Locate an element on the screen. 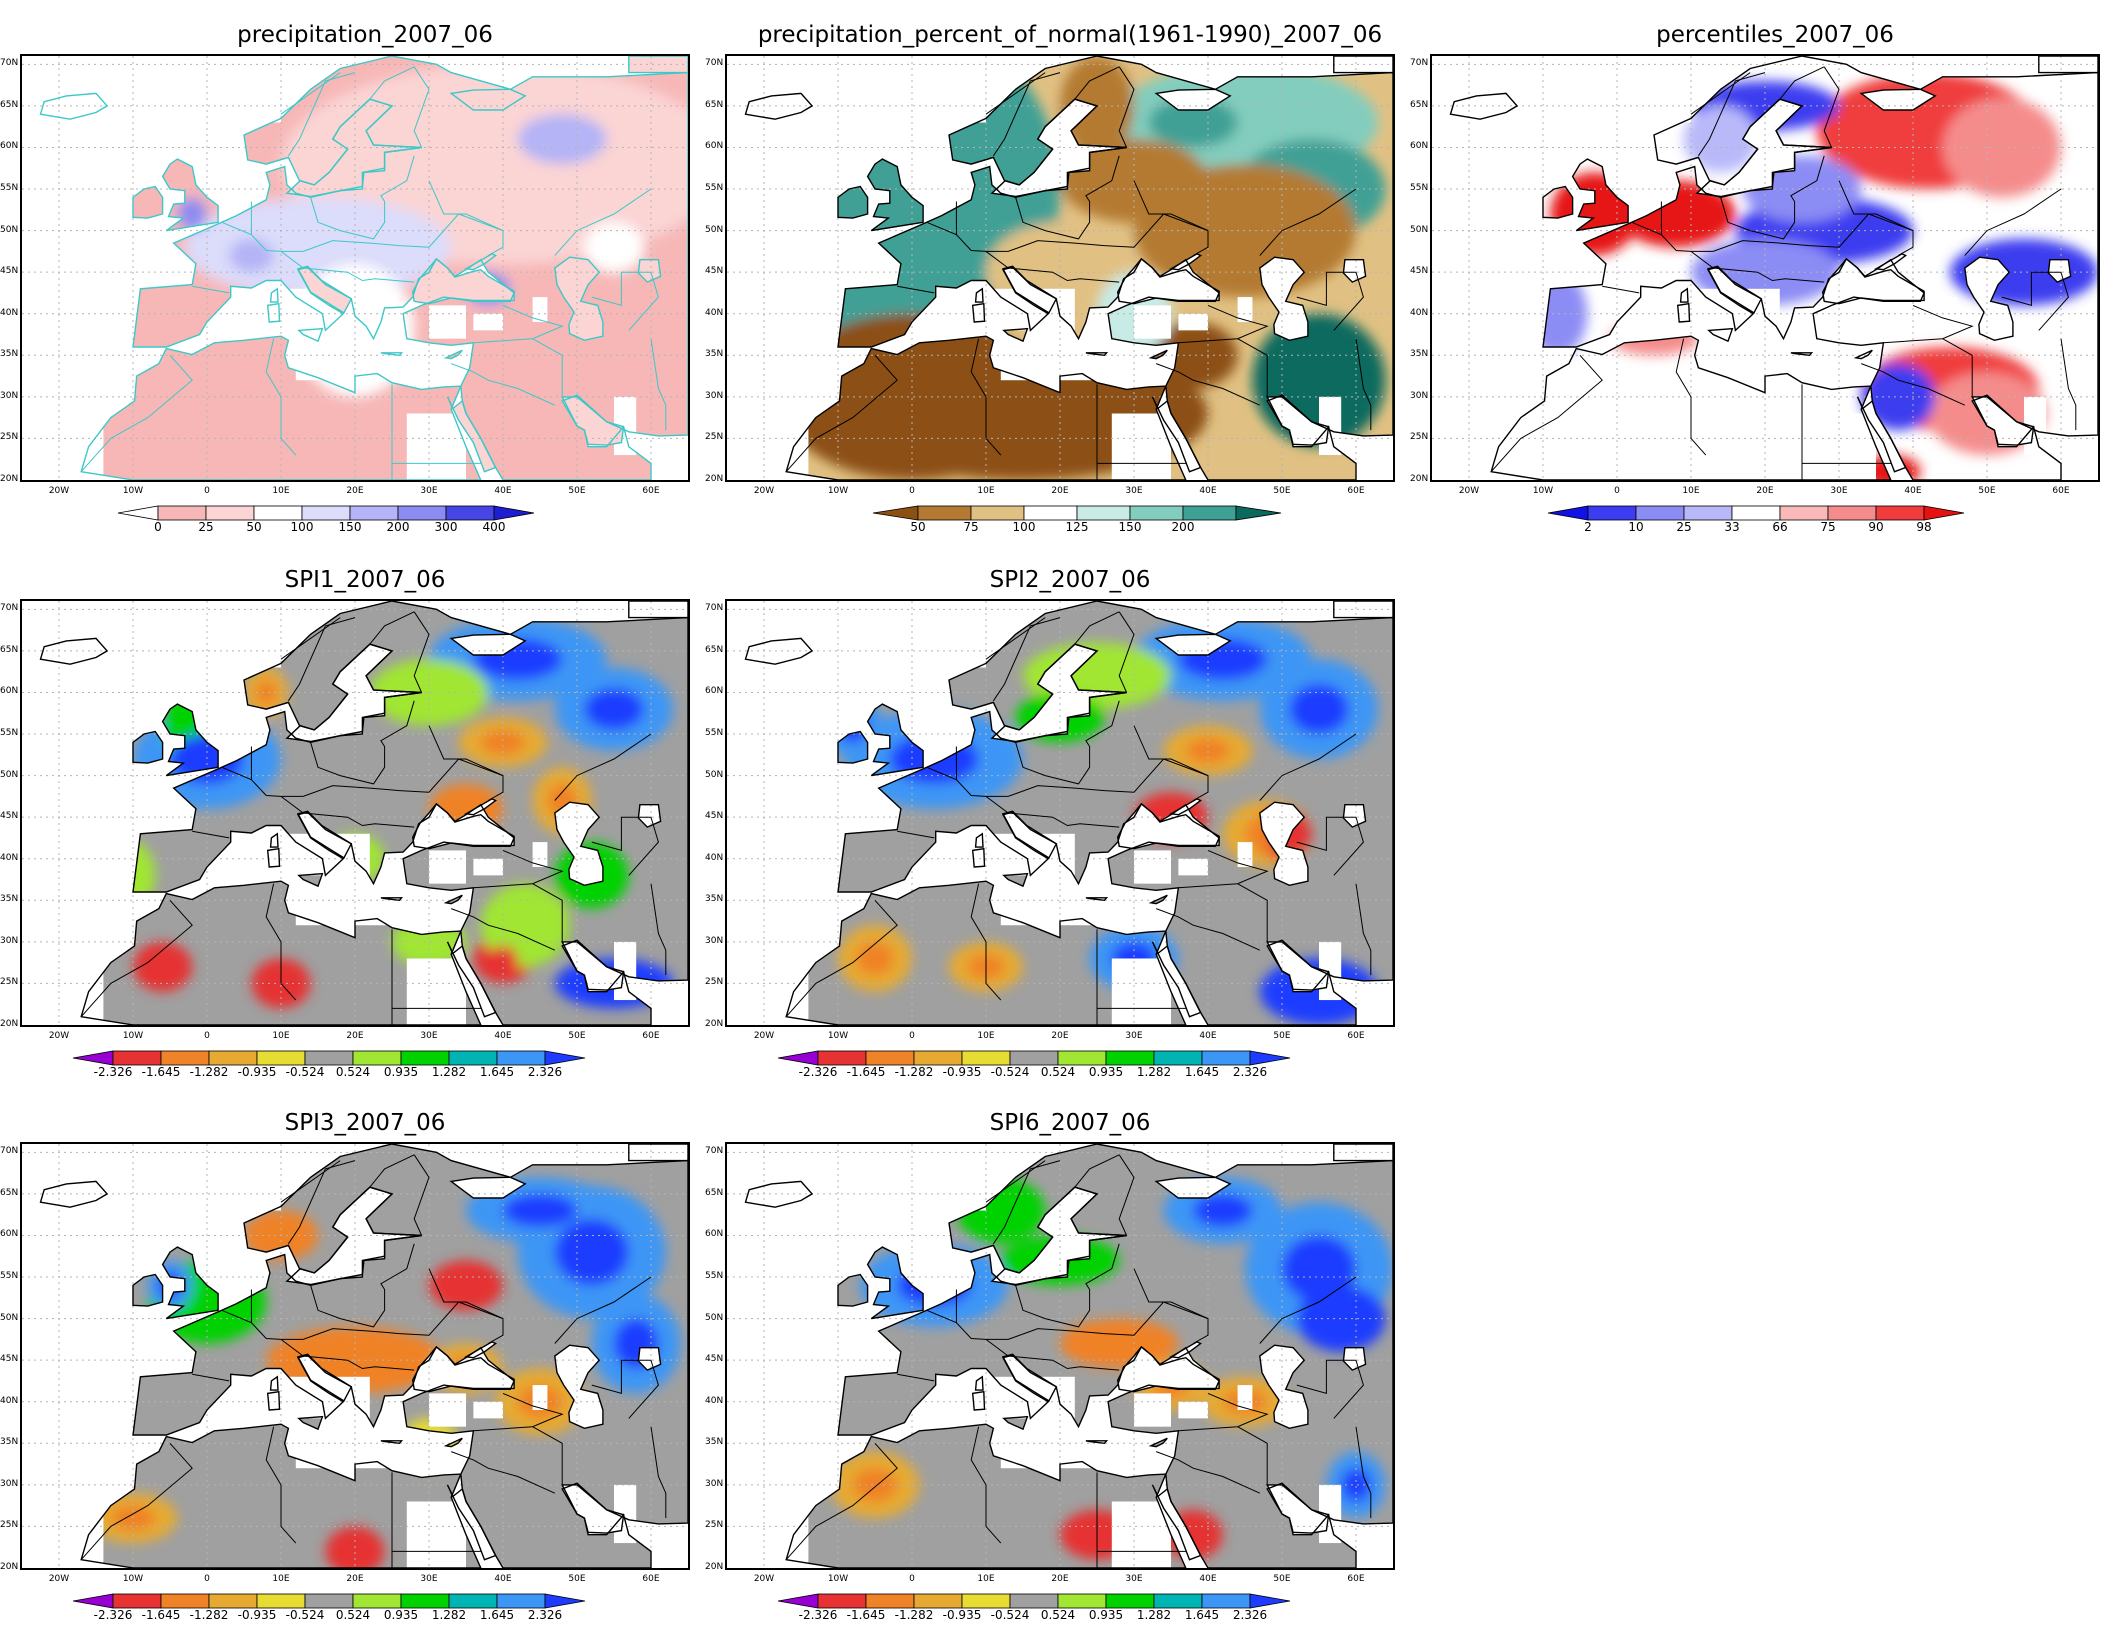 This screenshot has height=1632, width=2106. sea-white is located at coordinates (488, 99).